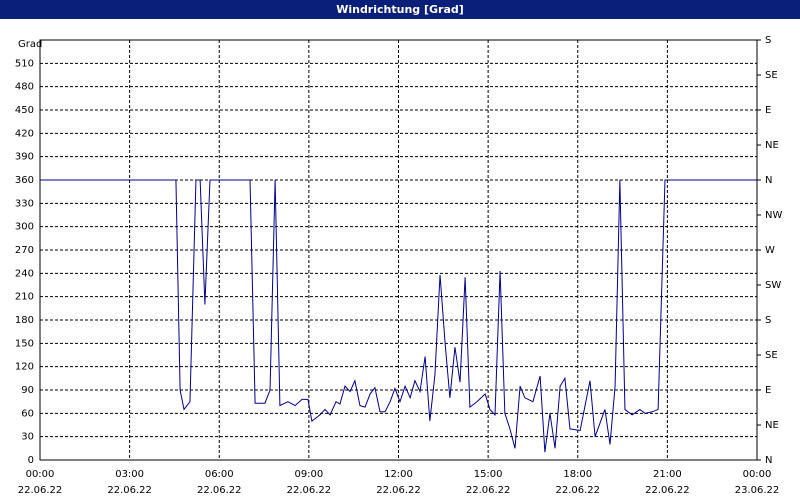 The height and width of the screenshot is (500, 800). Describe the element at coordinates (24, 63) in the screenshot. I see `y-tick-label: 510` at that location.